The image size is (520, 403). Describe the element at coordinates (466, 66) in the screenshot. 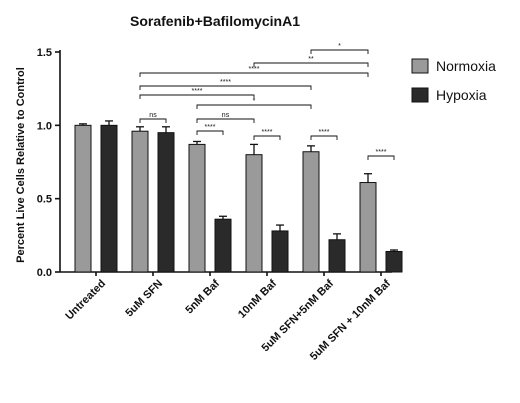

I see `legend-label-normoxia: Normoxia` at that location.